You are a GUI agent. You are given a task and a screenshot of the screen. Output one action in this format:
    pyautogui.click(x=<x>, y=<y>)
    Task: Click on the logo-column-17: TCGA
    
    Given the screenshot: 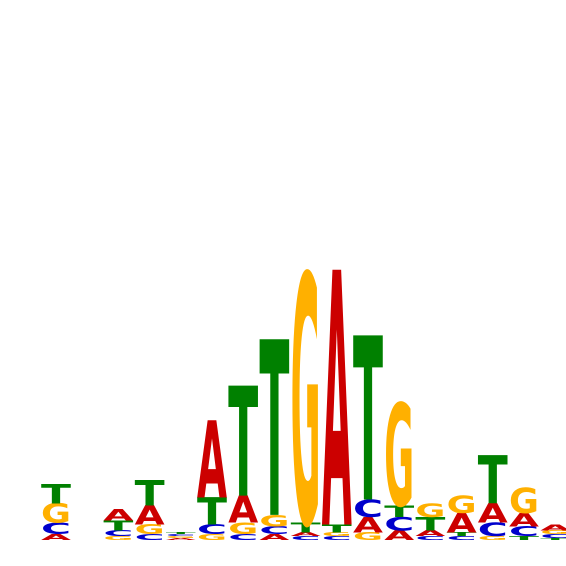 What is the action you would take?
    pyautogui.click(x=553, y=532)
    